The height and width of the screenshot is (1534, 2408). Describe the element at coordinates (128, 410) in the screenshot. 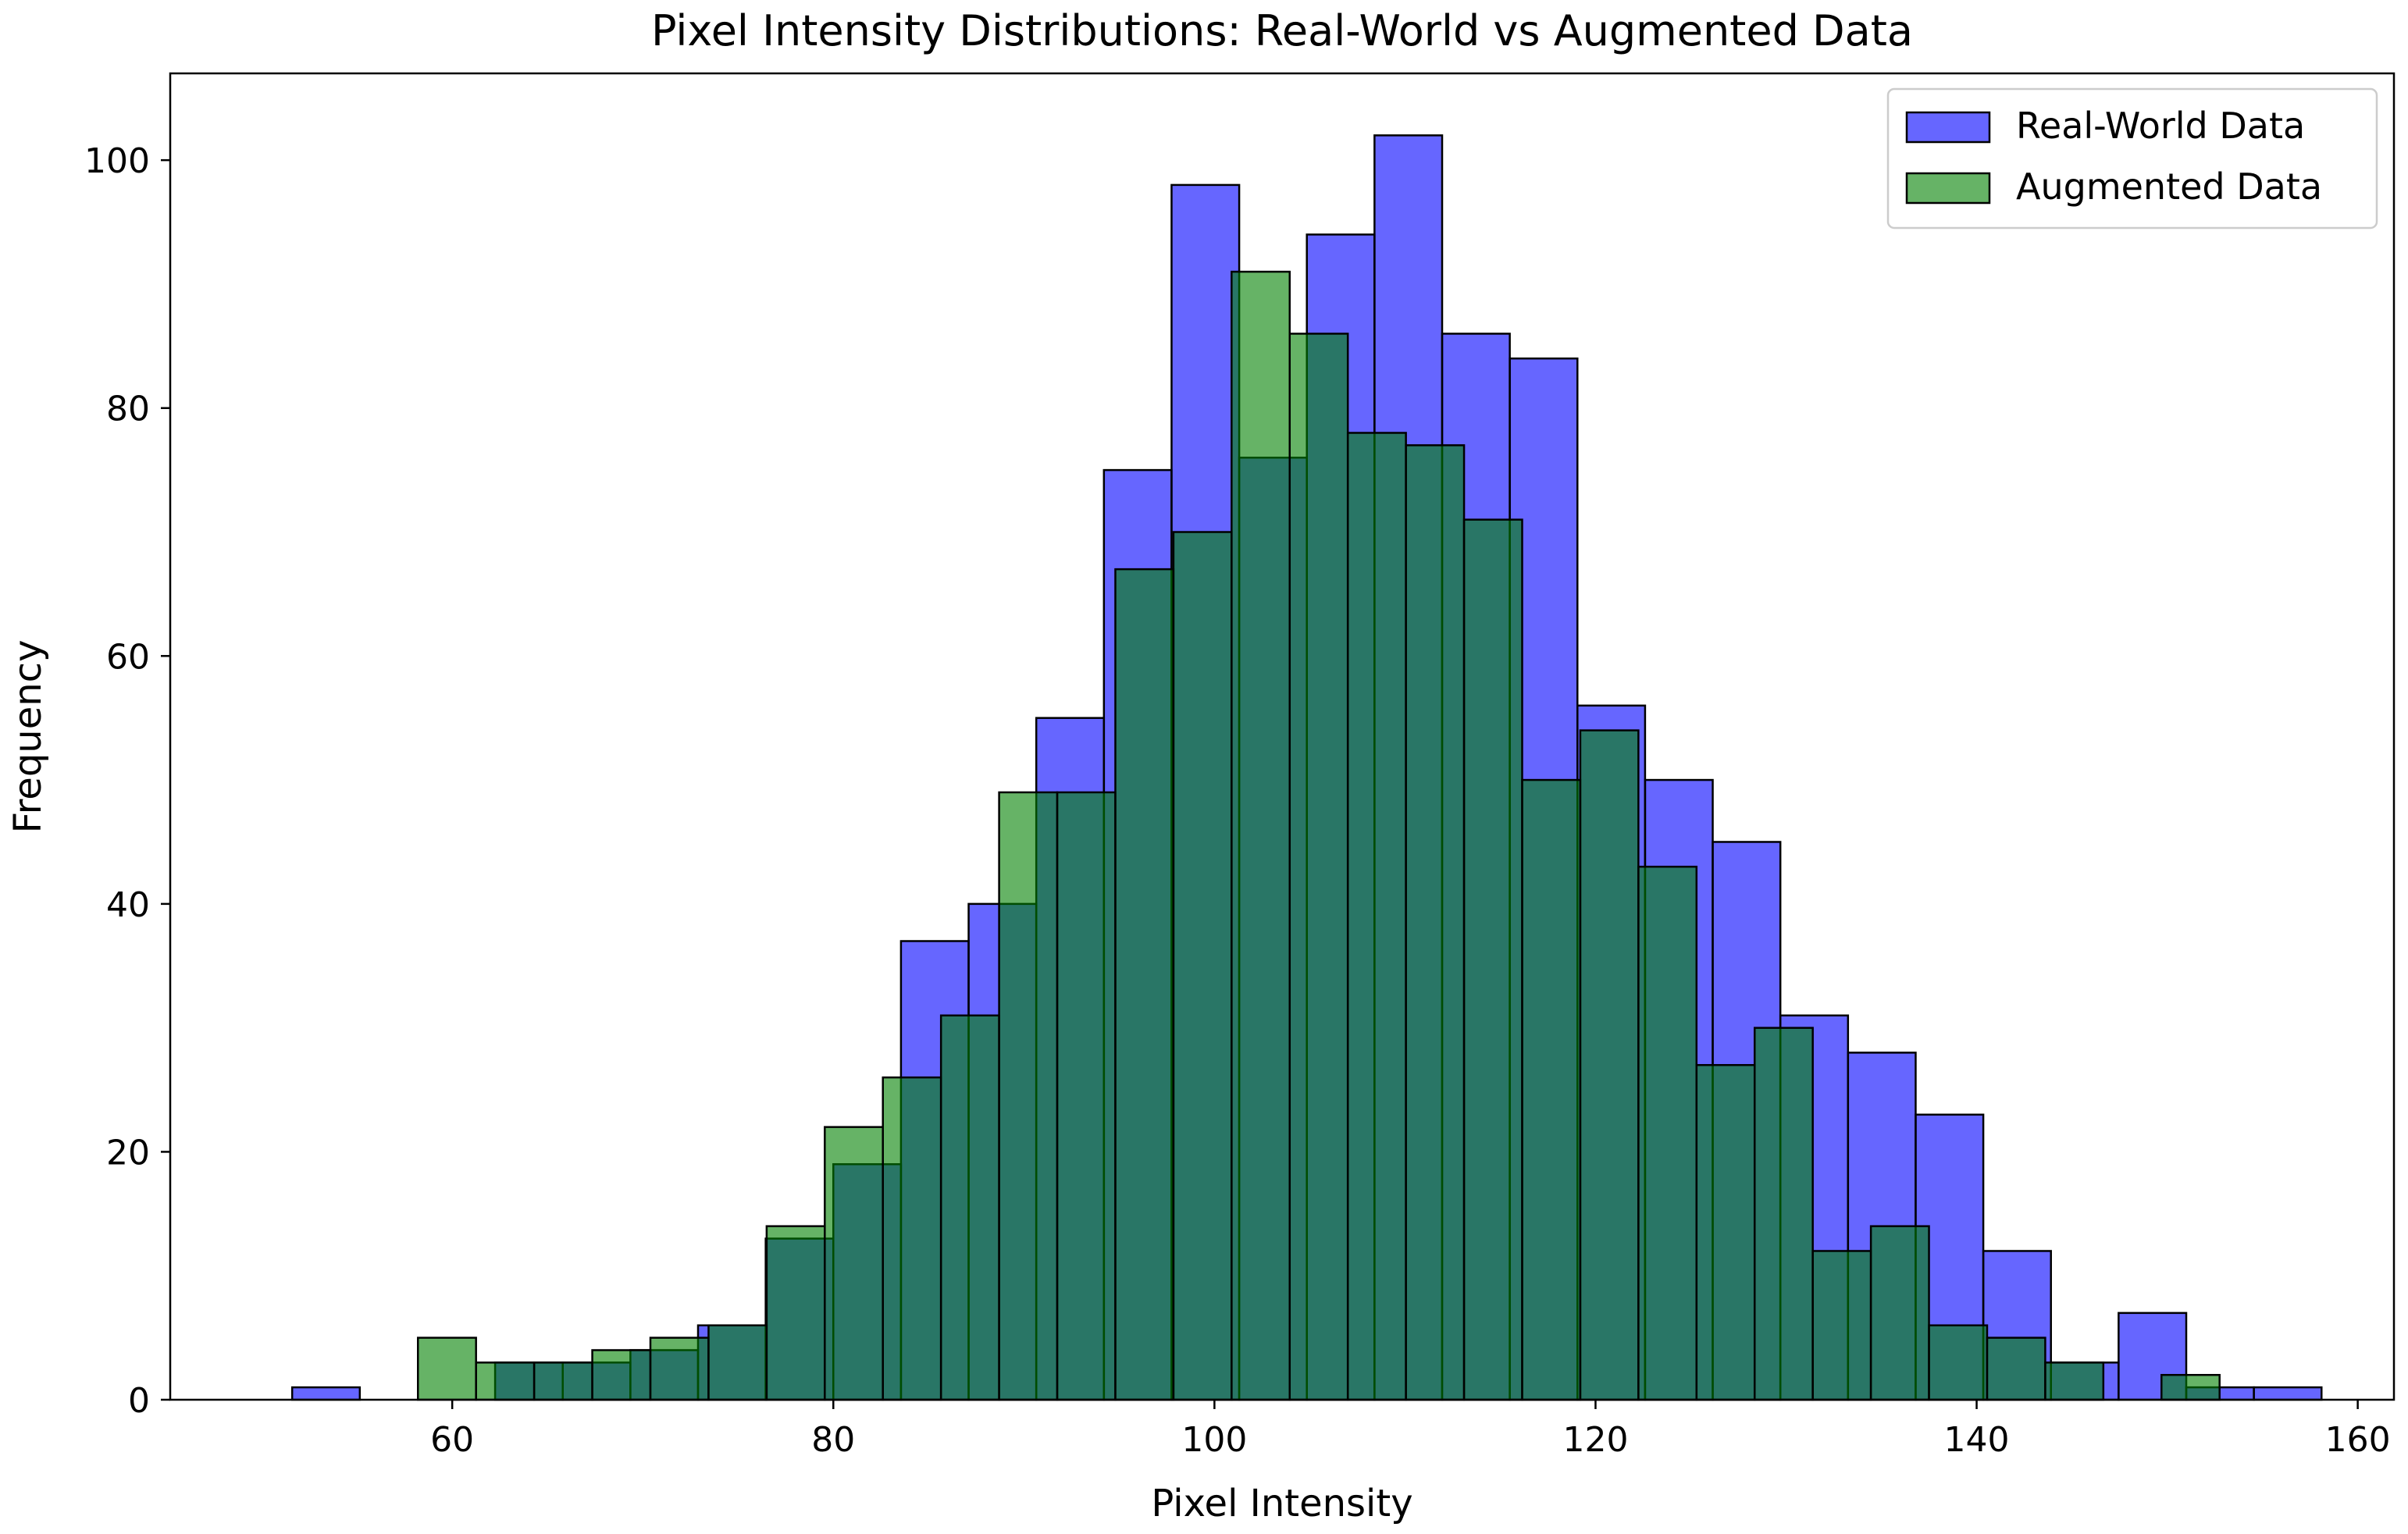

I see `y-tick-label: 80` at that location.